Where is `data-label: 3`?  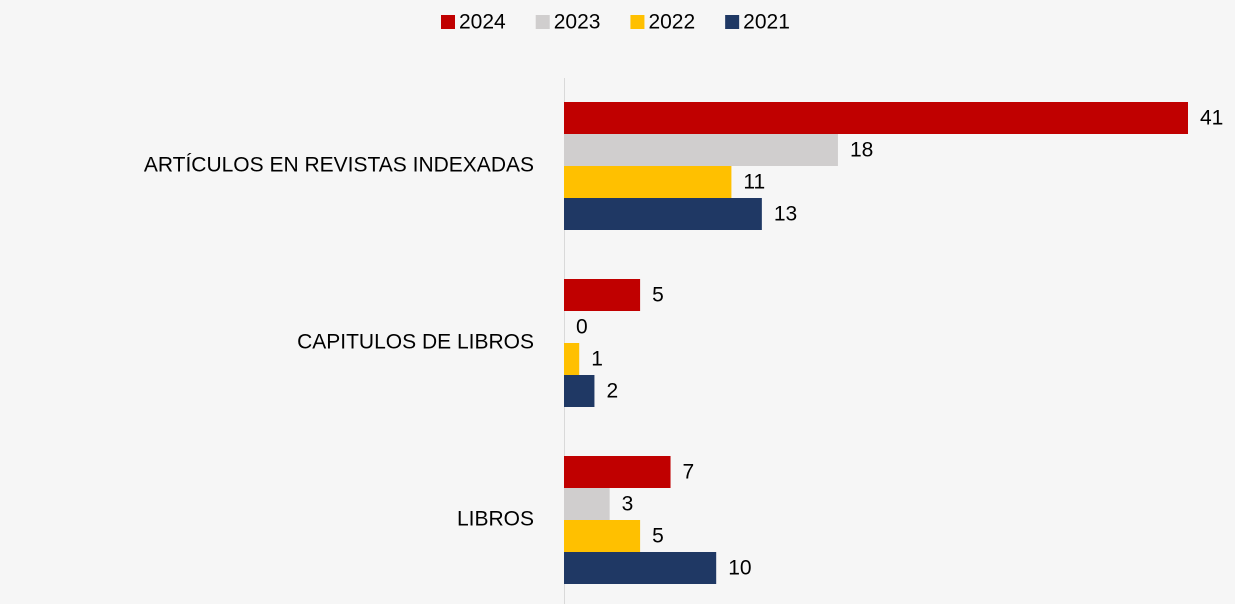 data-label: 3 is located at coordinates (628, 504).